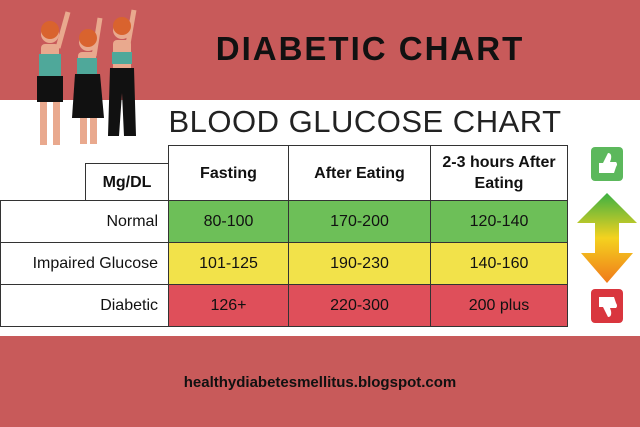 The image size is (640, 427). Describe the element at coordinates (228, 263) in the screenshot. I see `range-cell: 101-125` at that location.